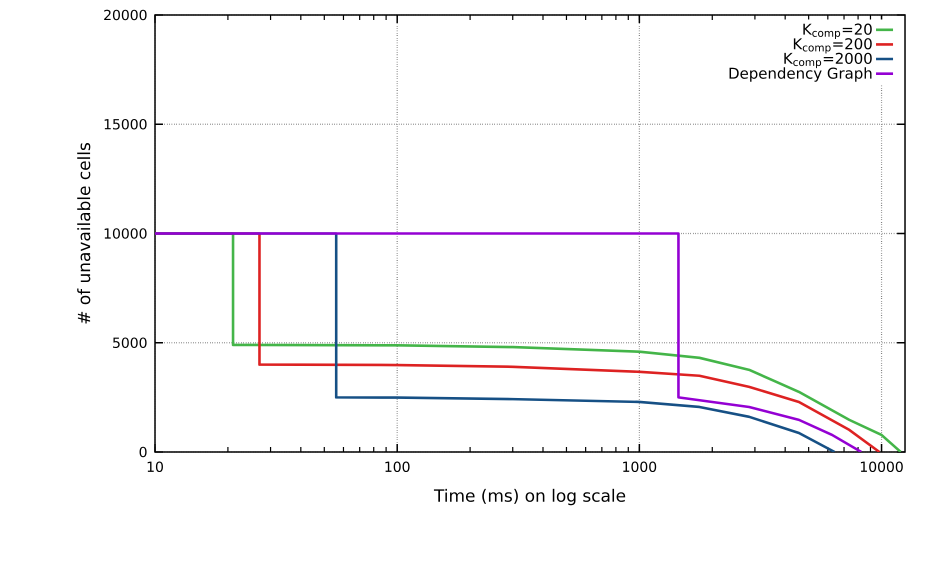  I want to click on x-tick-label: 1000, so click(639, 466).